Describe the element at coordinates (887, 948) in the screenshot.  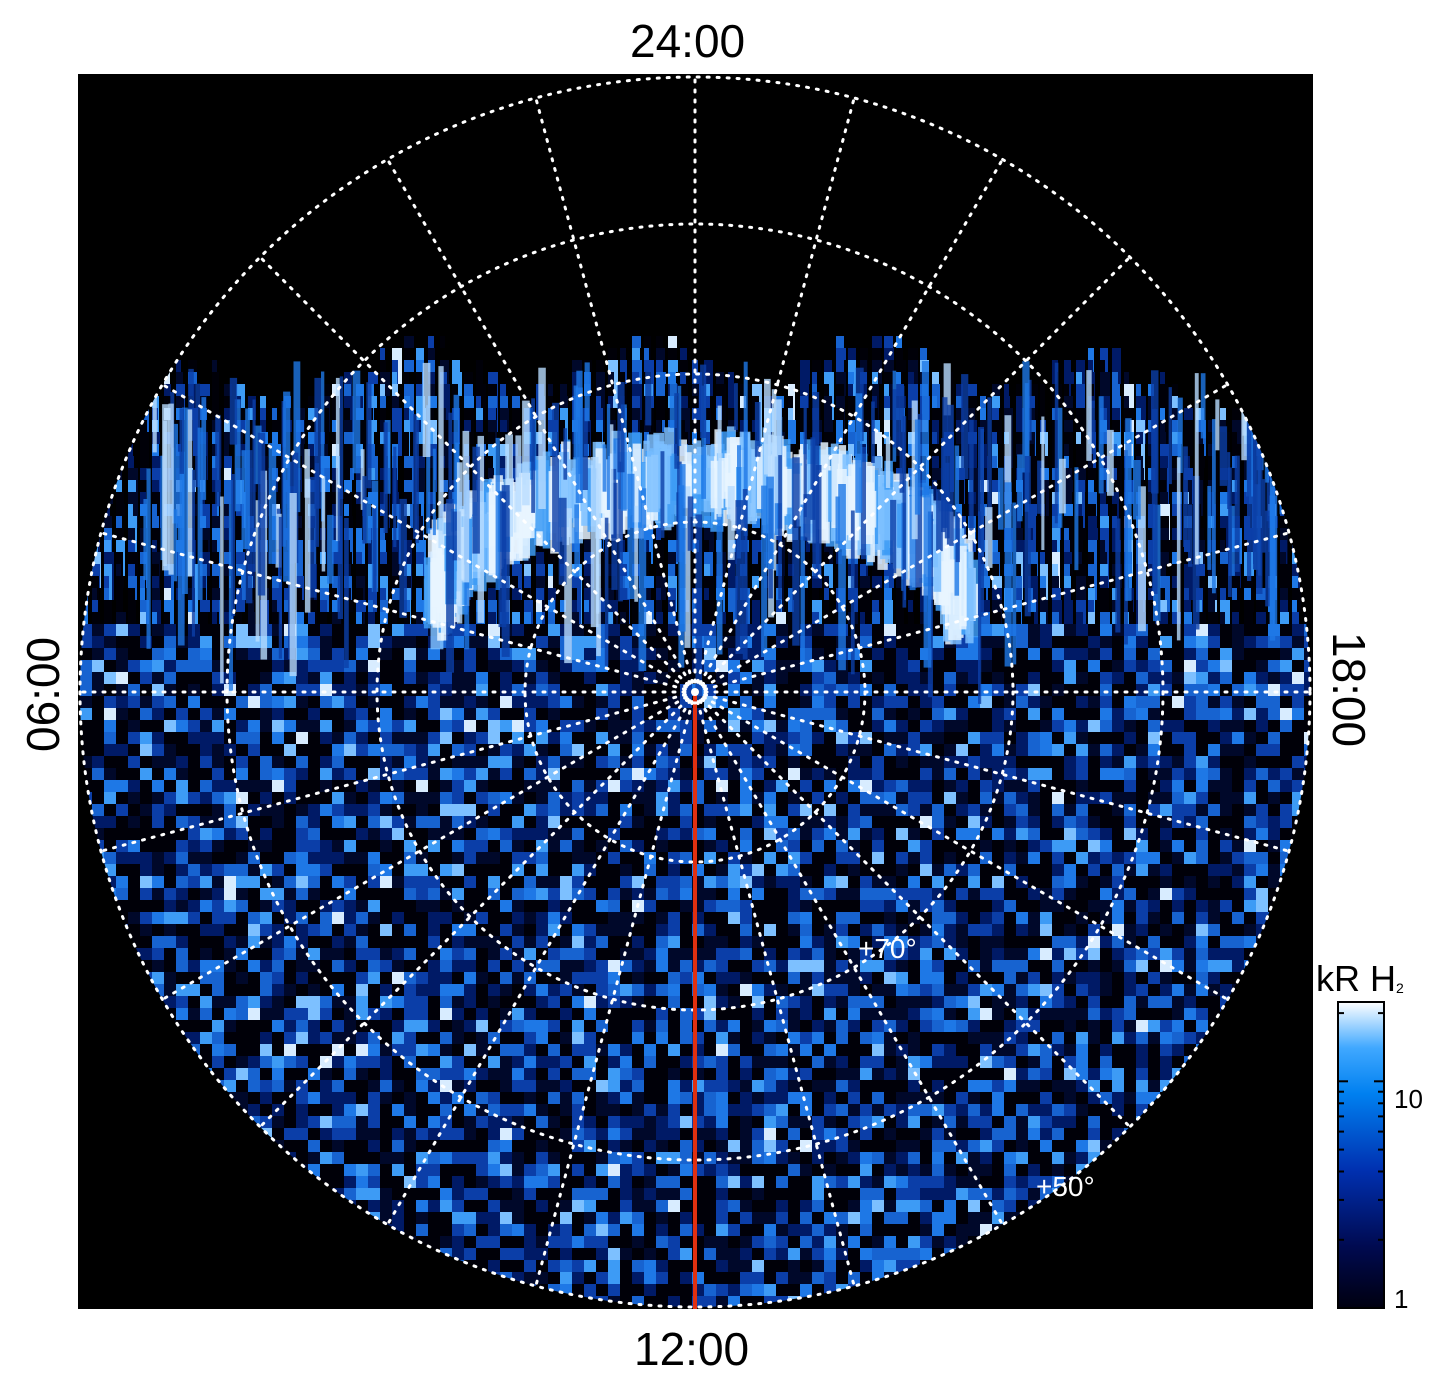
I see `latitude-label-70: +70°` at that location.